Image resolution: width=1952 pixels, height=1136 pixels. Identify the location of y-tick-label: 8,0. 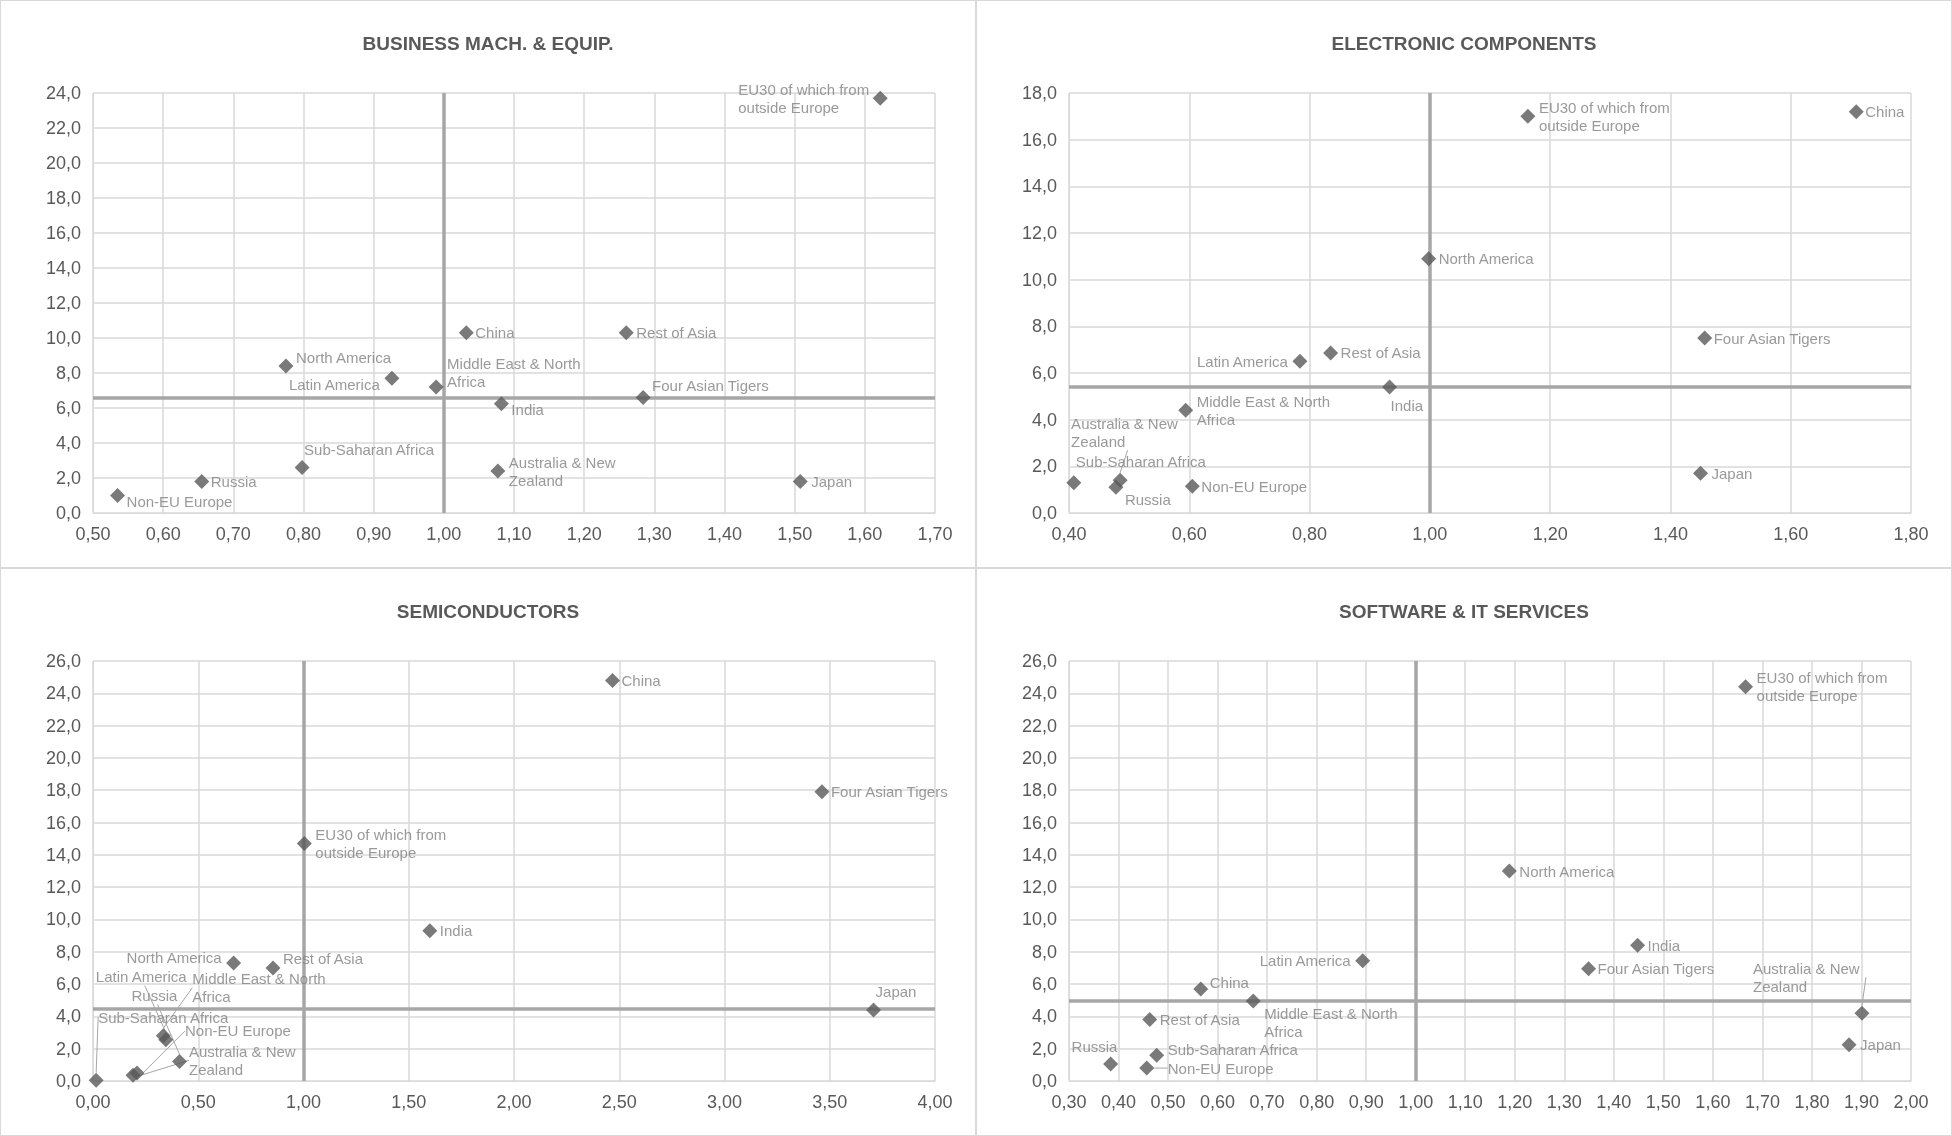
(1044, 951).